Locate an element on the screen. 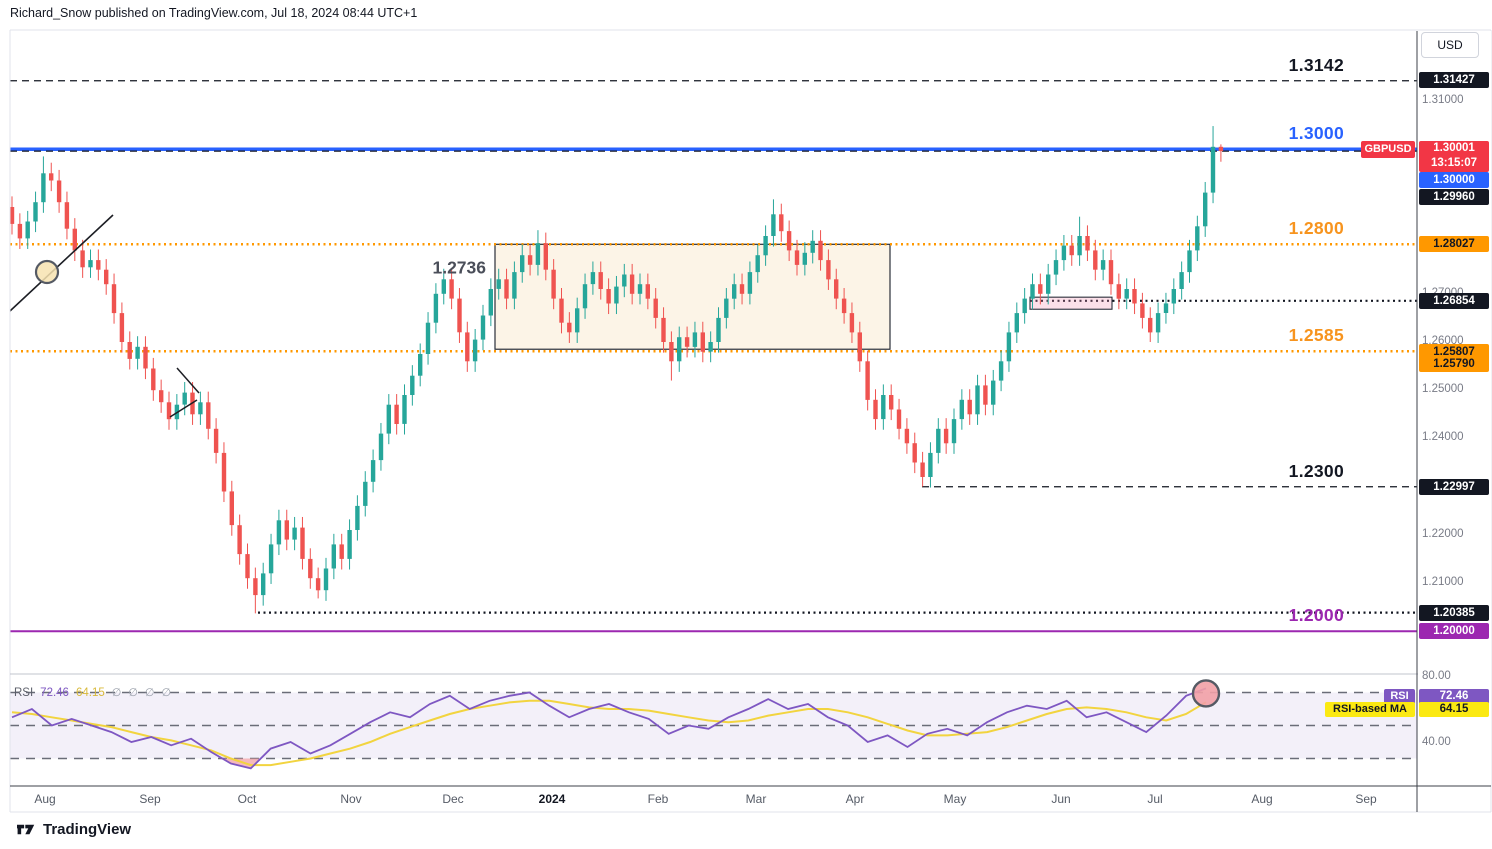 The image size is (1492, 849). rsi-legend-ma-value: 64.15 is located at coordinates (90, 692).